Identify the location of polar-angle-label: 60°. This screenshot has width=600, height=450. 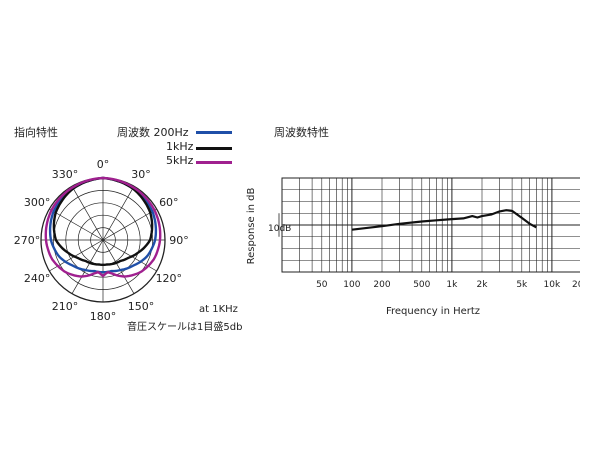
(169, 202).